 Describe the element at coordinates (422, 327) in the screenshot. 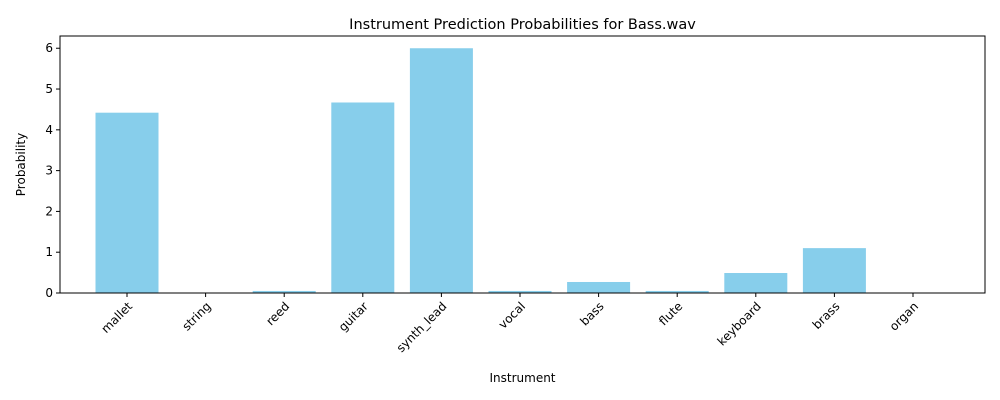

I see `x-tick-label: synth_lead` at that location.